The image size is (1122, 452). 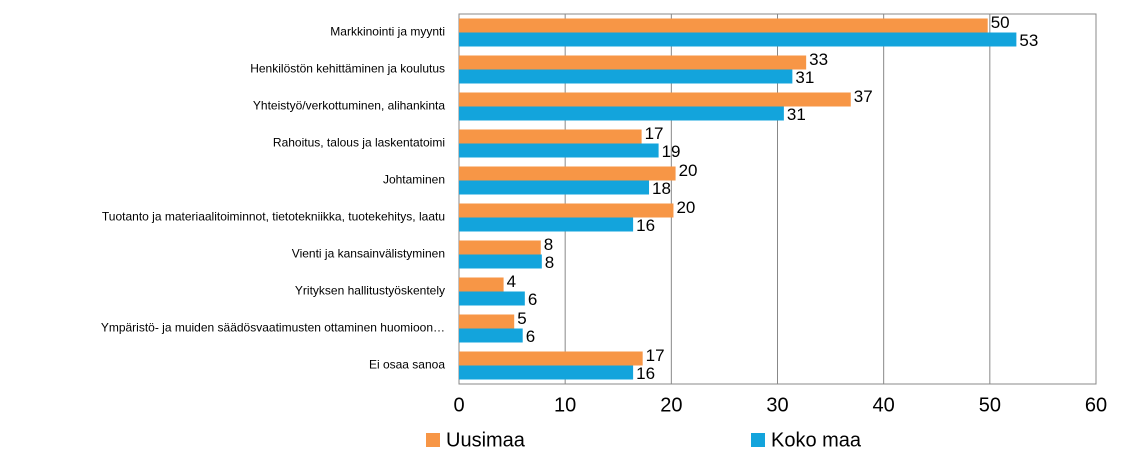 I want to click on legend-label: Koko maa, so click(x=816, y=440).